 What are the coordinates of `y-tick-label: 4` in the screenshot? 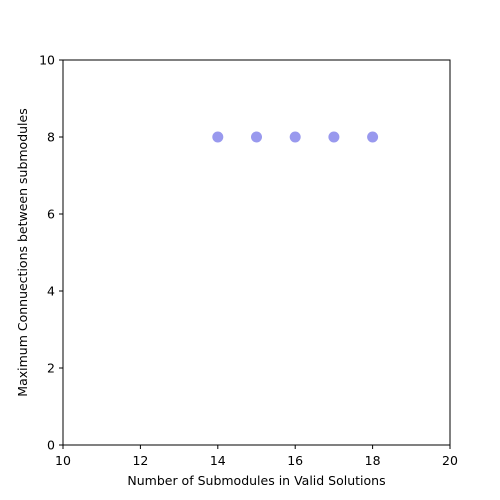 It's located at (51, 291).